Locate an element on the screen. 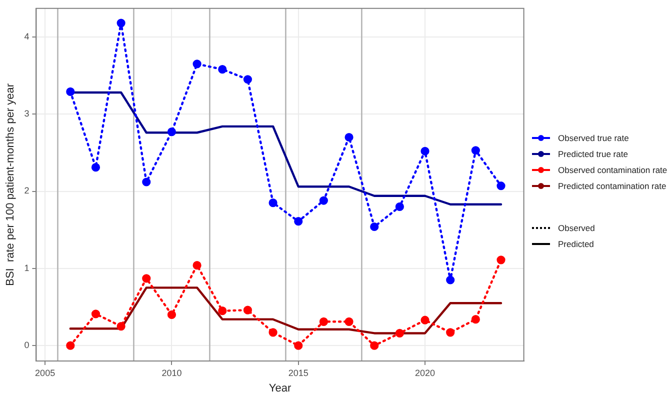 This screenshot has height=399, width=669. text: Predicted is located at coordinates (576, 244).